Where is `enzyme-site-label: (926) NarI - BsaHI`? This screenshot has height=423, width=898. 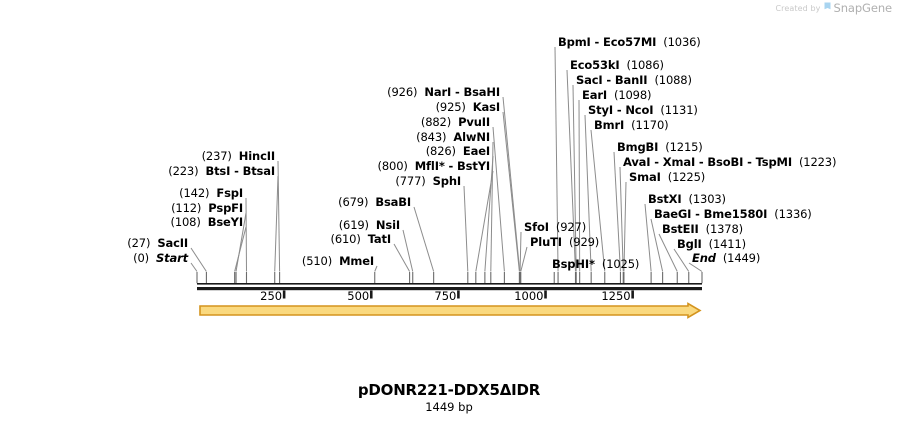 enzyme-site-label: (926) NarI - BsaHI is located at coordinates (250, 92).